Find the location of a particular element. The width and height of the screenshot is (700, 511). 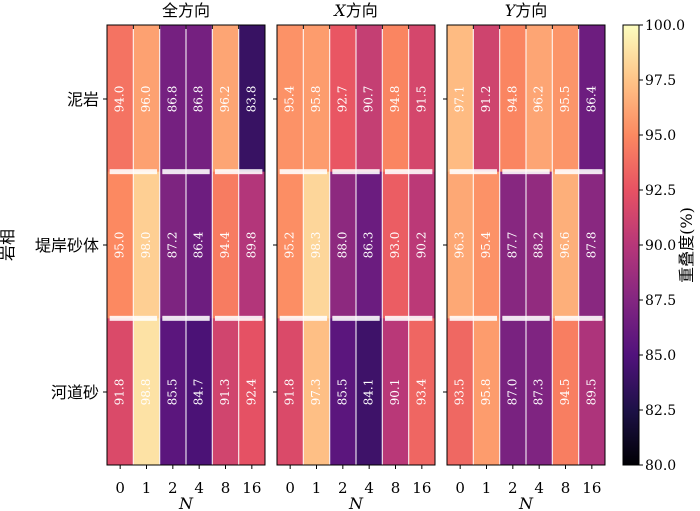

colorbar-label: 重叠度(%) is located at coordinates (686, 245).